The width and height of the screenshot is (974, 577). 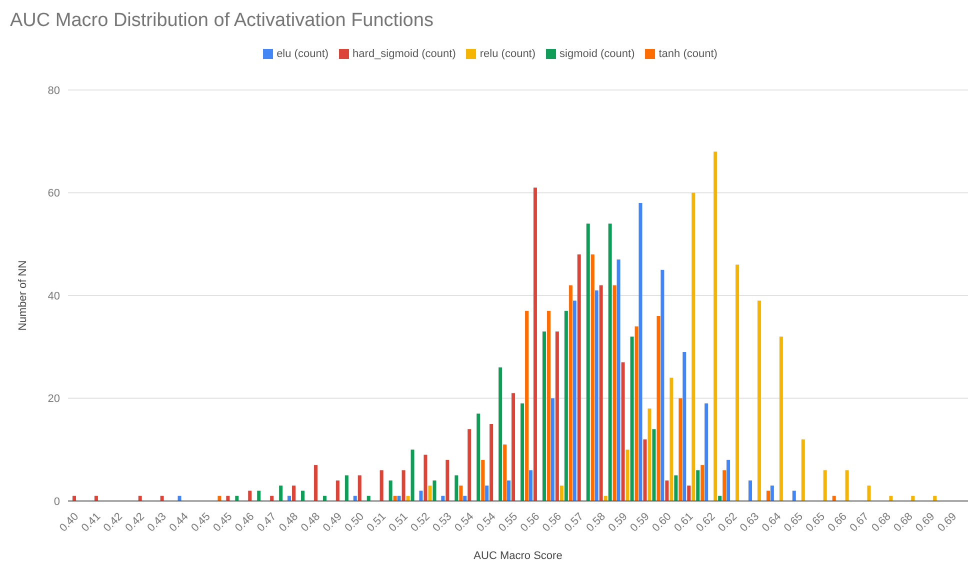 I want to click on x-tick-label: 0.40, so click(x=69, y=522).